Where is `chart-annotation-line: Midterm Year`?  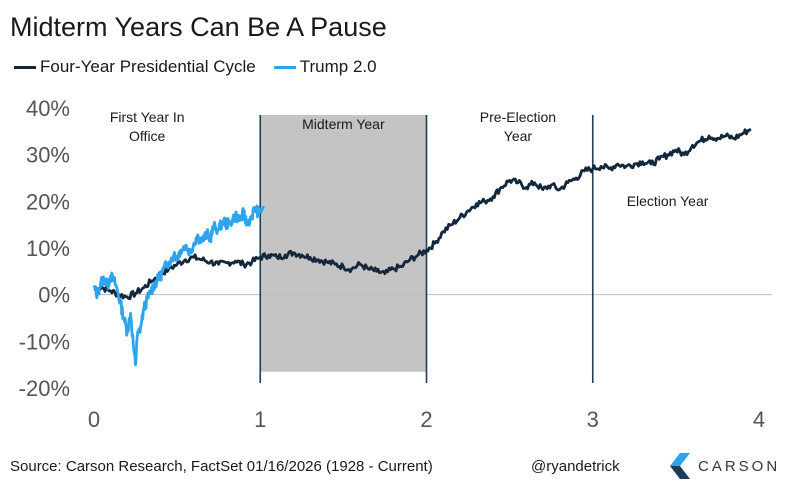 chart-annotation-line: Midterm Year is located at coordinates (343, 124).